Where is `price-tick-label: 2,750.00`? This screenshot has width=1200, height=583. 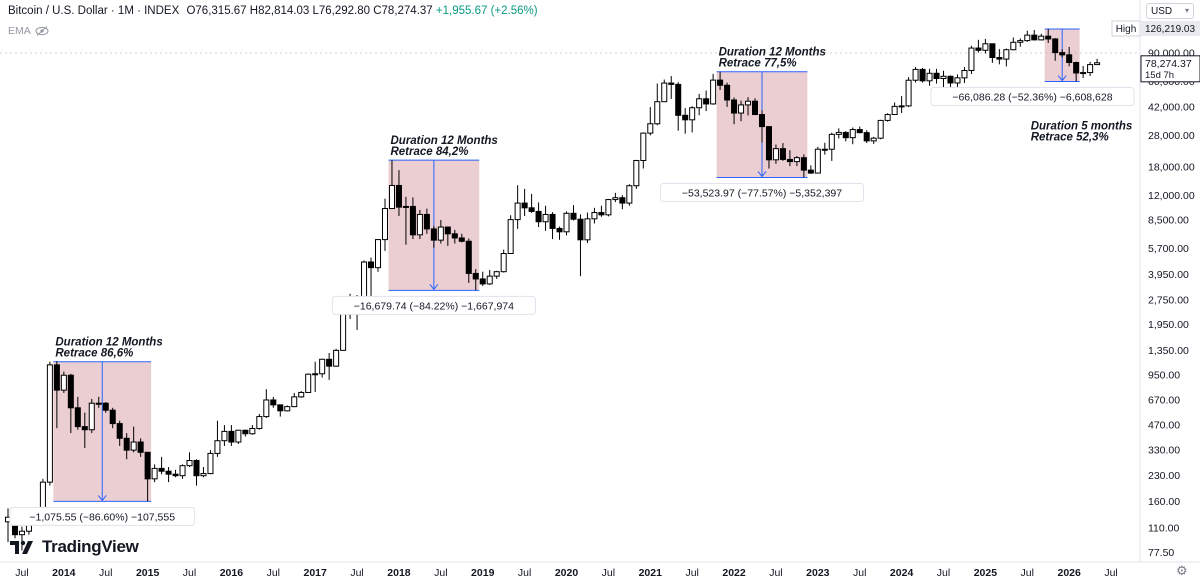 price-tick-label: 2,750.00 is located at coordinates (1168, 300).